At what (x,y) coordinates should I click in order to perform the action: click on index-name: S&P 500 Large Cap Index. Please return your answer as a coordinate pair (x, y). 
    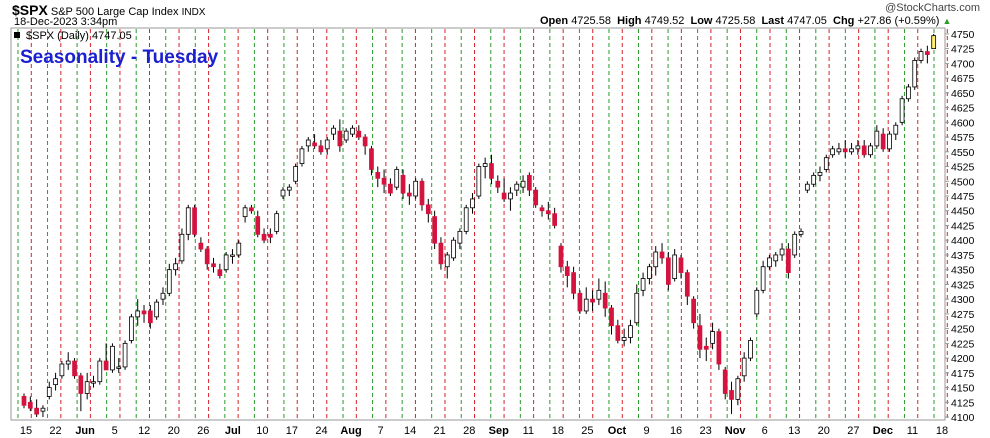
    Looking at the image, I should click on (114, 12).